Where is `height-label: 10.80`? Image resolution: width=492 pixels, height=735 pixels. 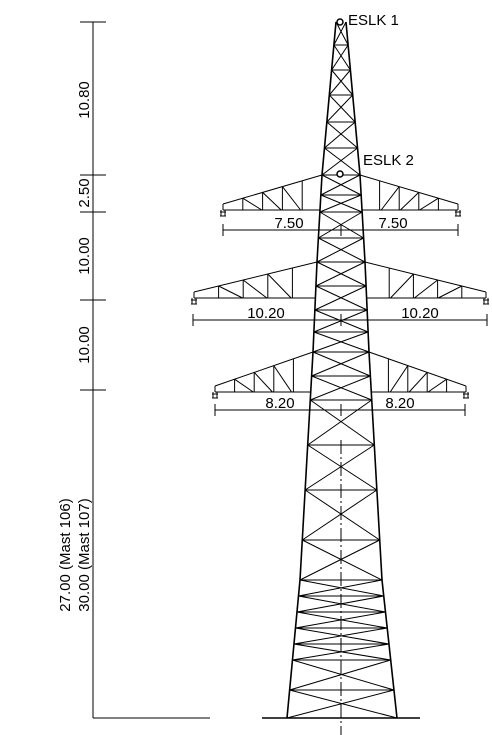
height-label: 10.80 is located at coordinates (84, 100).